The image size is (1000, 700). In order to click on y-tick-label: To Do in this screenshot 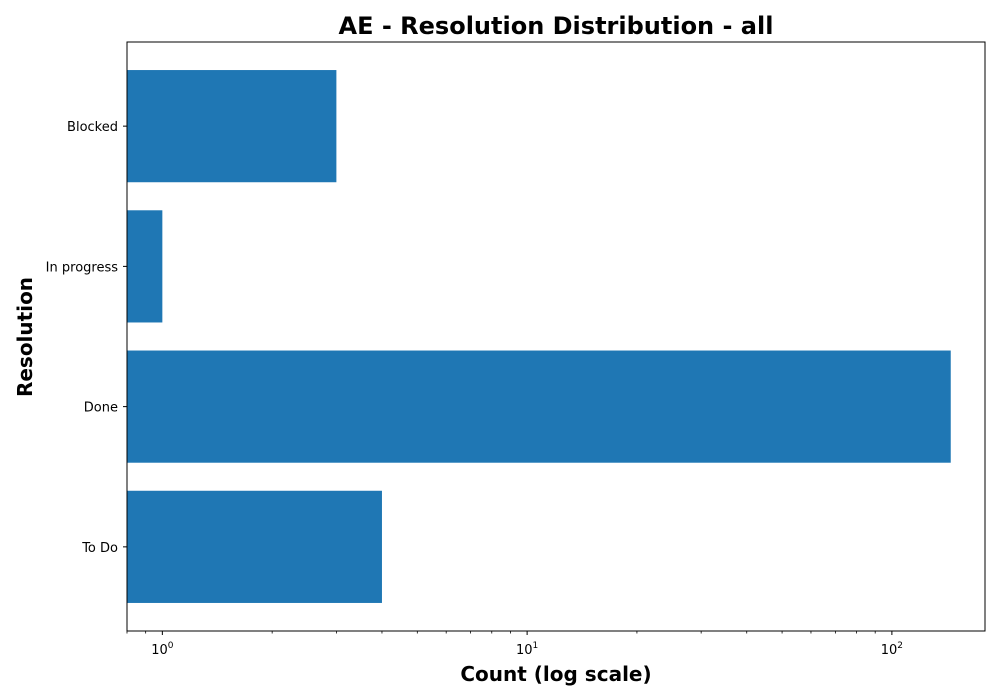, I will do `click(99, 548)`.